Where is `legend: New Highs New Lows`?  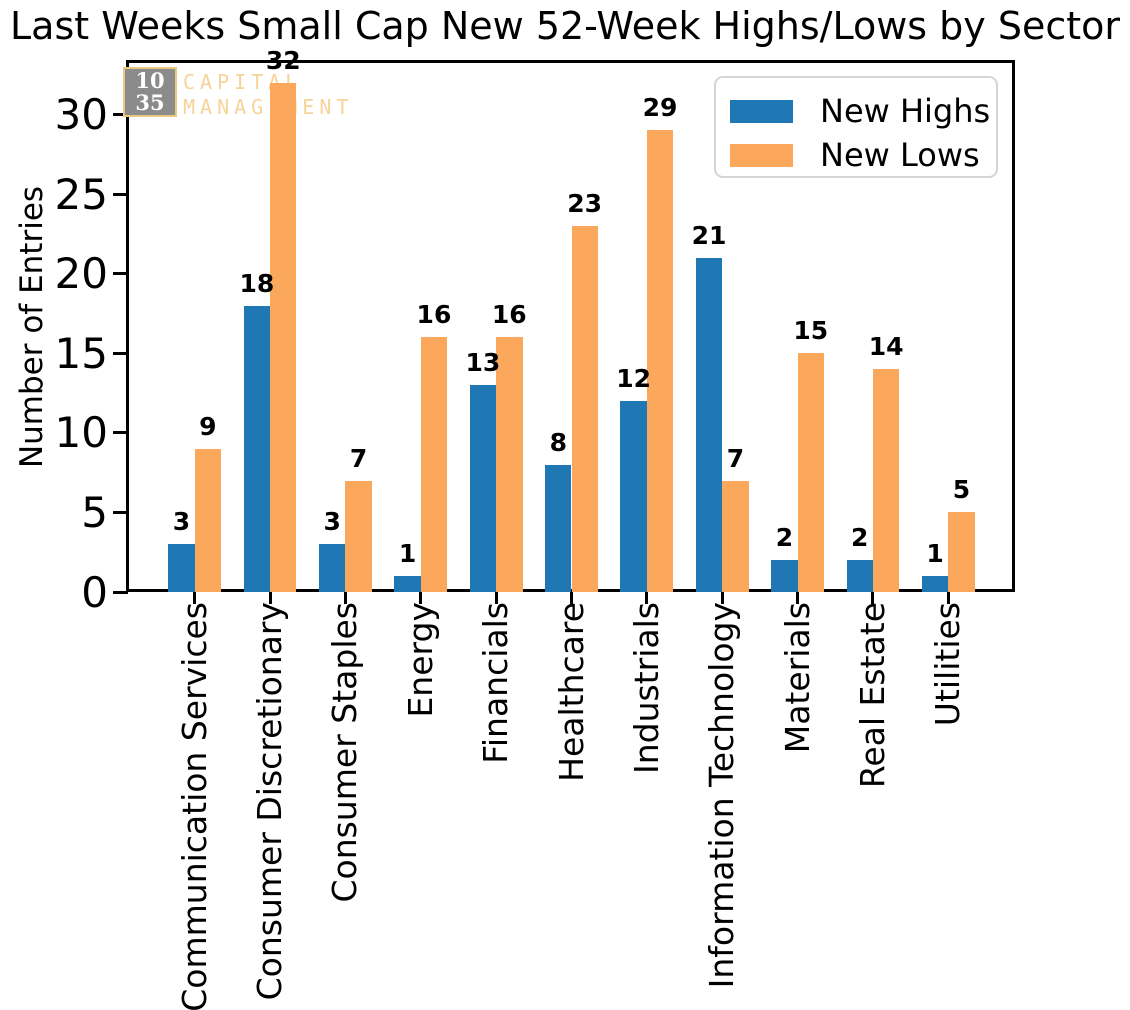 legend: New Highs New Lows is located at coordinates (856, 127).